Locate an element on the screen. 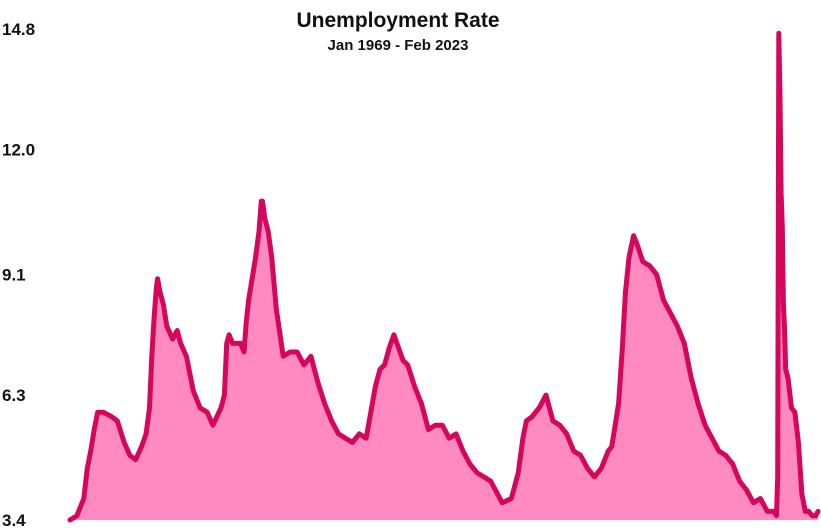 The width and height of the screenshot is (821, 531). y-tick-label: 9.1 is located at coordinates (14, 275).